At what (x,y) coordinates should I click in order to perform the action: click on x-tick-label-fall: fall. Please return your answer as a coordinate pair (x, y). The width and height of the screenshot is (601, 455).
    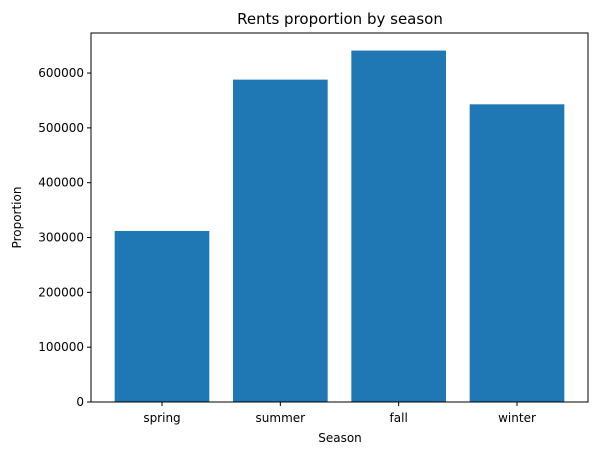
    Looking at the image, I should click on (399, 418).